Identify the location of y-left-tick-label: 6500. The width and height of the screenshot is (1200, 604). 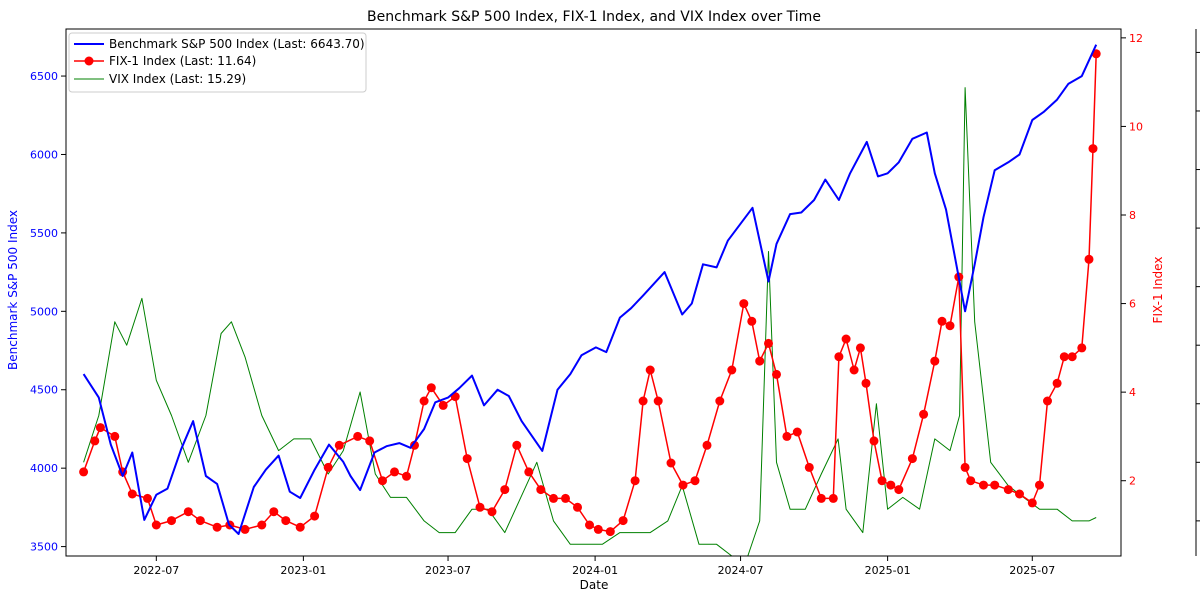
(44, 76).